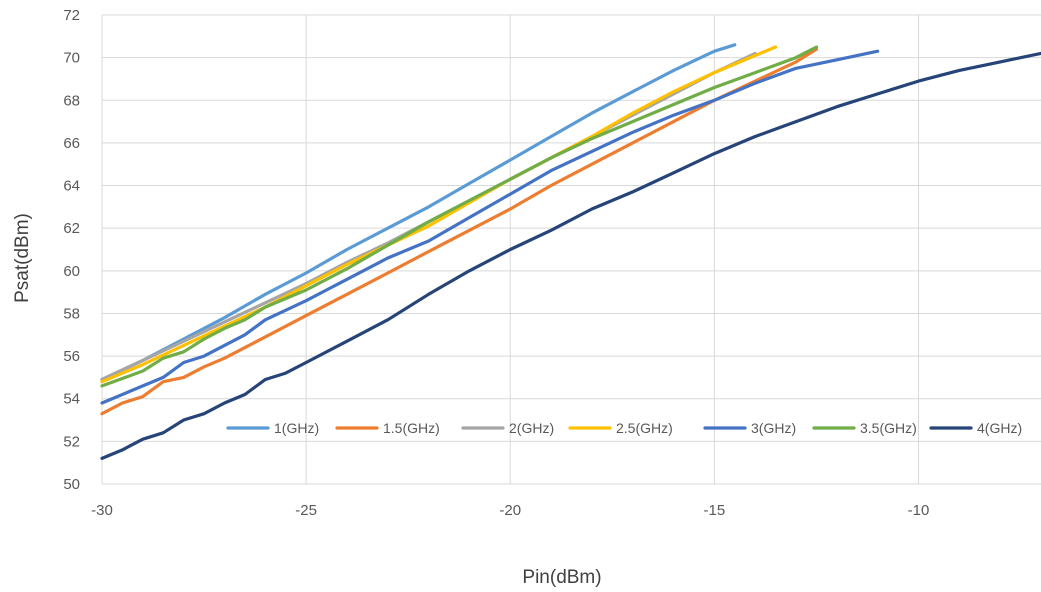  I want to click on x-tick-label: -10, so click(919, 510).